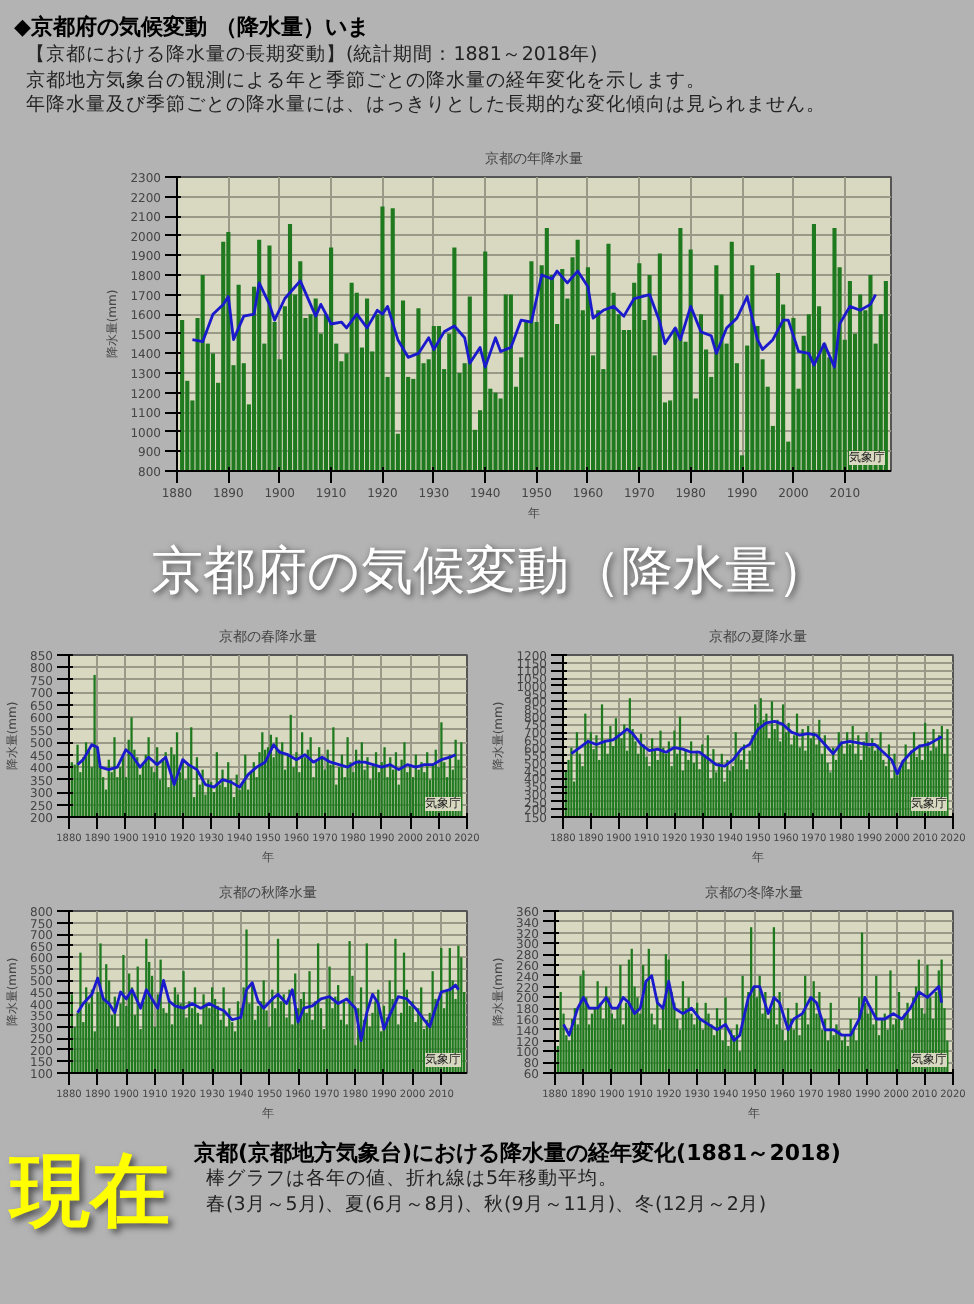 This screenshot has height=1304, width=974. Describe the element at coordinates (517, 1153) in the screenshot. I see `text: 京都(京都地方気象台)における降水量の経年変化(1881～2018)` at that location.